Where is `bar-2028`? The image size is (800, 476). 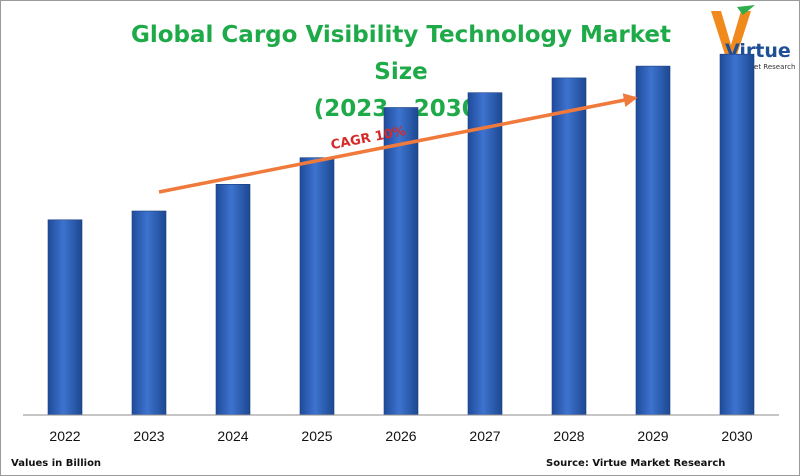 bar-2028 is located at coordinates (569, 246).